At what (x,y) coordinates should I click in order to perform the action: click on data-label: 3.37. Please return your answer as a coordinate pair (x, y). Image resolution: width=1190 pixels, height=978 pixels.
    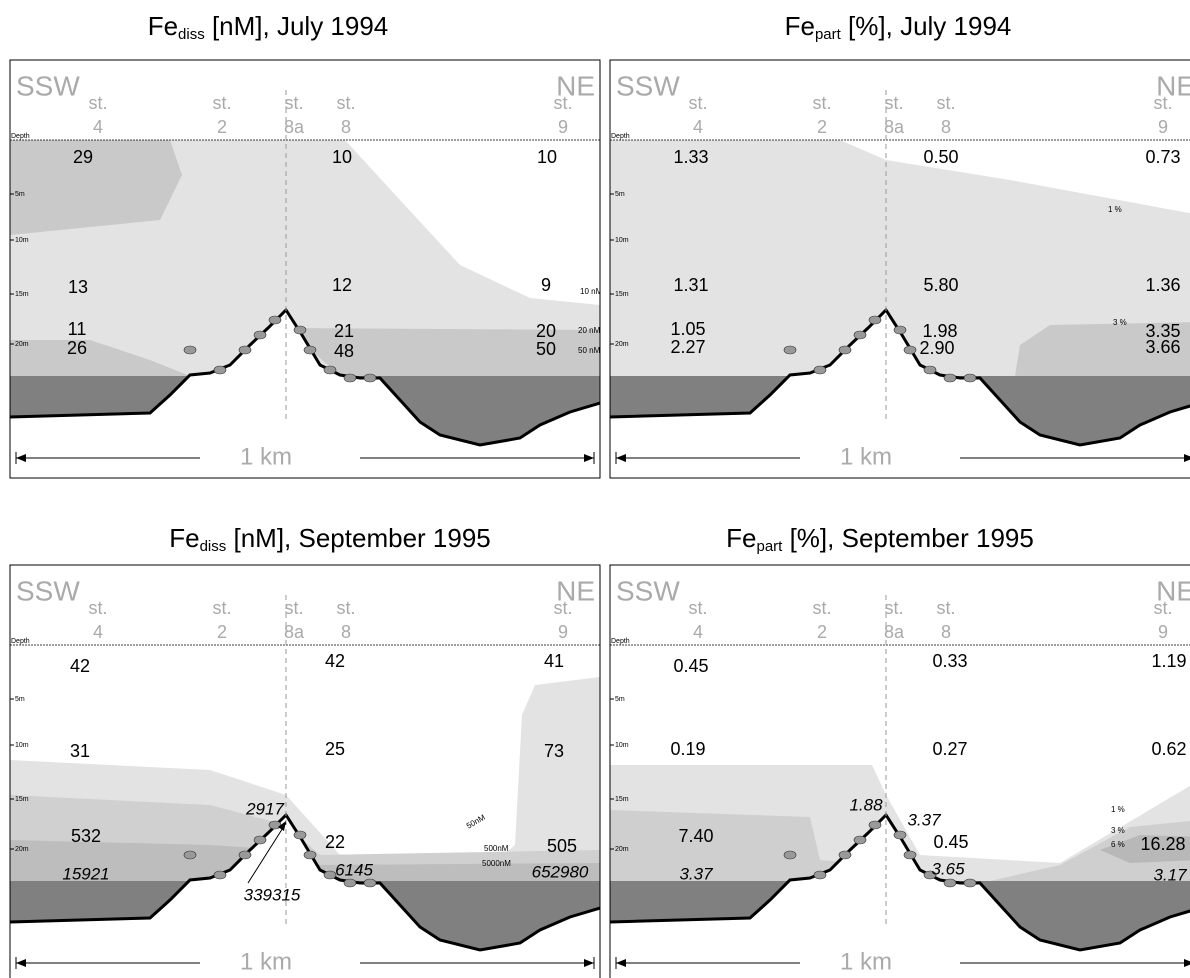
    Looking at the image, I should click on (924, 819).